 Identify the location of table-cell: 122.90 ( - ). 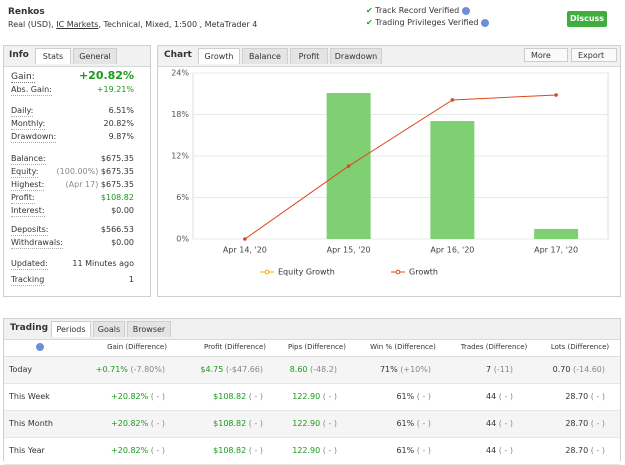
(314, 451).